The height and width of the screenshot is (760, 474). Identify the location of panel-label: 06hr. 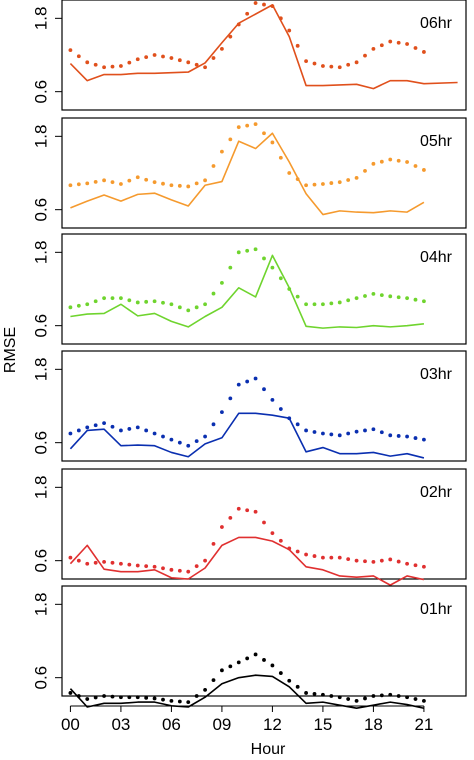
(436, 23).